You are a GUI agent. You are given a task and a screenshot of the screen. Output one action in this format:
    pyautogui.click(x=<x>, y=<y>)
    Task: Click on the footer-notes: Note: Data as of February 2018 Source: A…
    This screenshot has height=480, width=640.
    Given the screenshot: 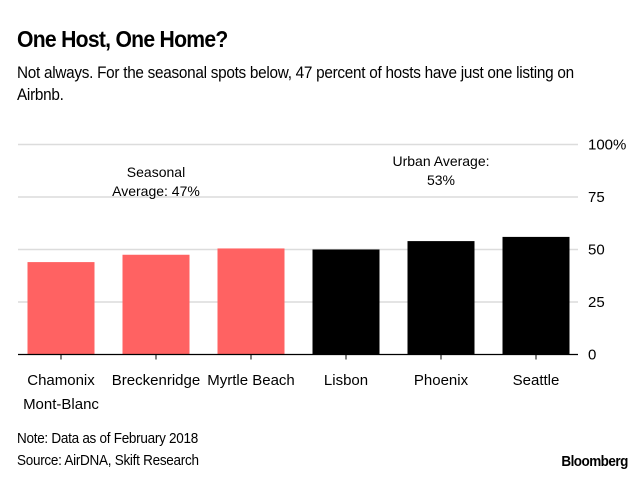 What is the action you would take?
    pyautogui.click(x=108, y=450)
    